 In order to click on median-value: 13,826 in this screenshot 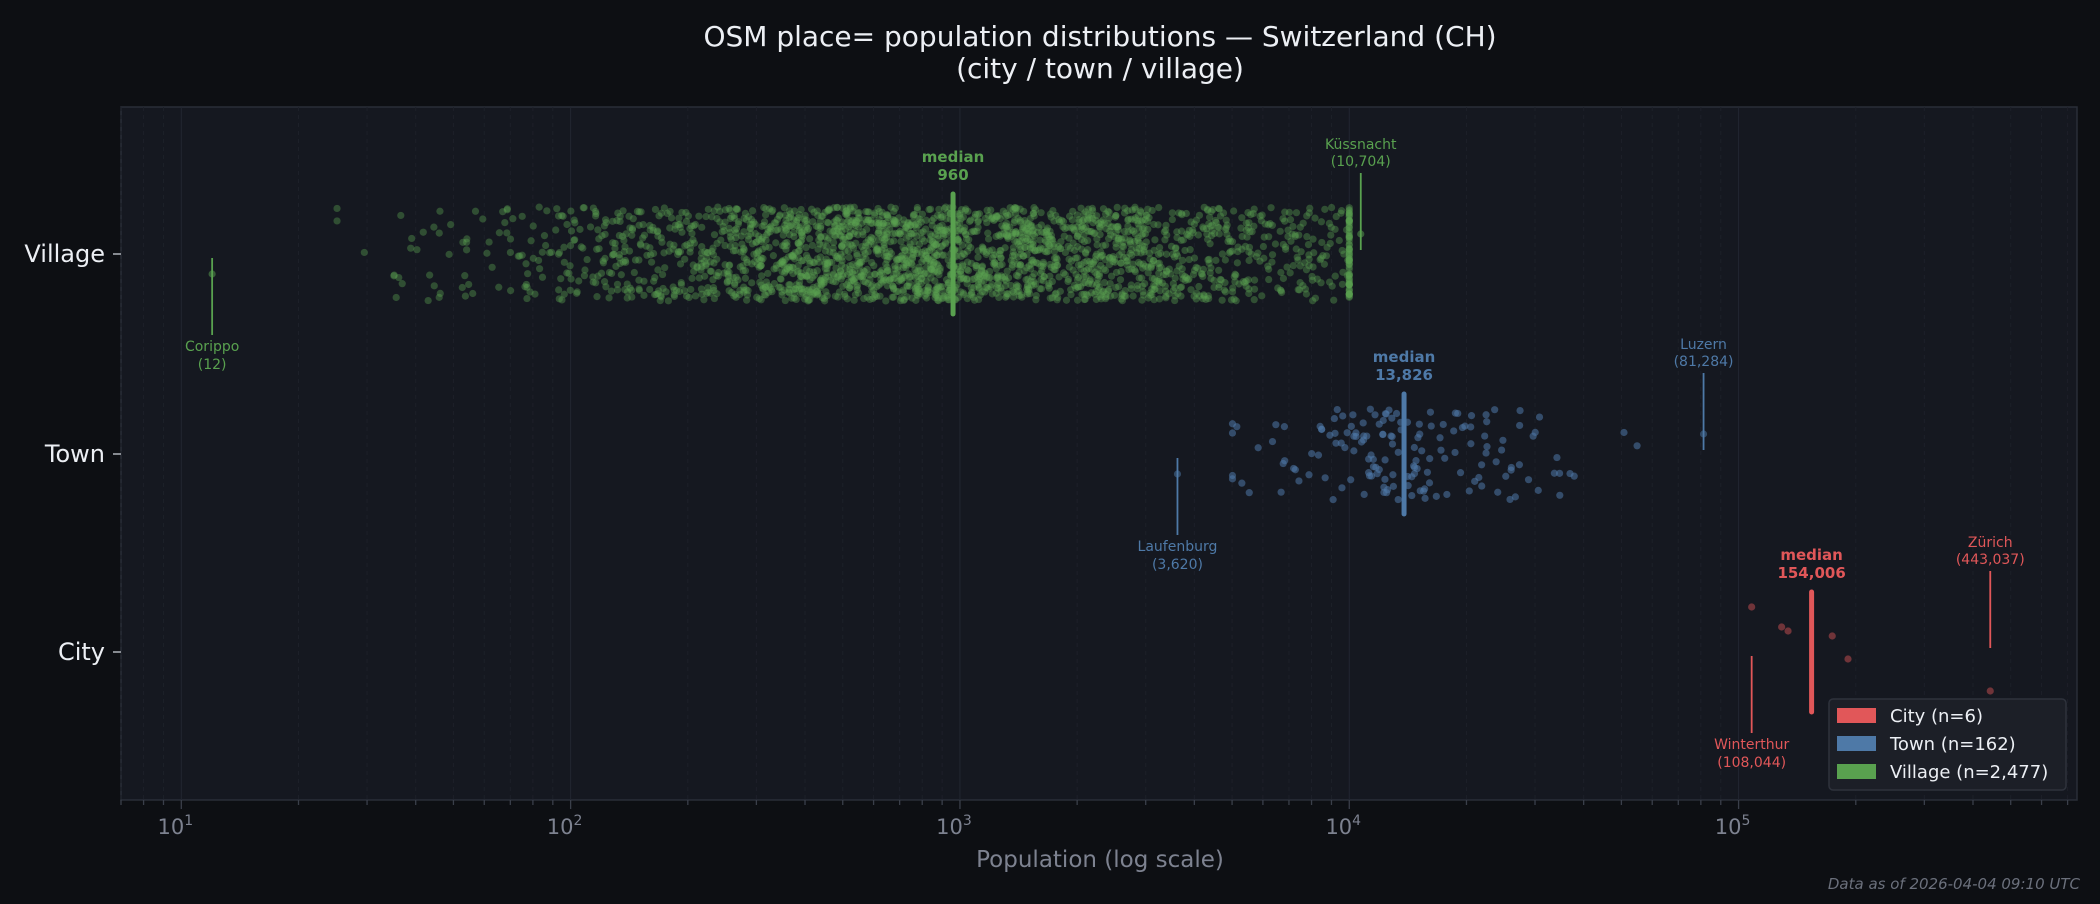, I will do `click(1404, 375)`.